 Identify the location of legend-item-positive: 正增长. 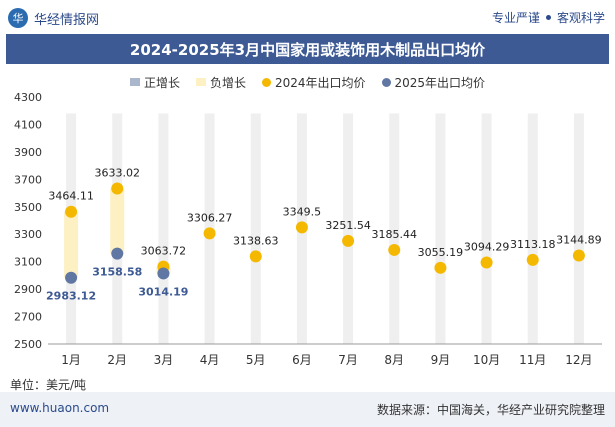
(154, 82).